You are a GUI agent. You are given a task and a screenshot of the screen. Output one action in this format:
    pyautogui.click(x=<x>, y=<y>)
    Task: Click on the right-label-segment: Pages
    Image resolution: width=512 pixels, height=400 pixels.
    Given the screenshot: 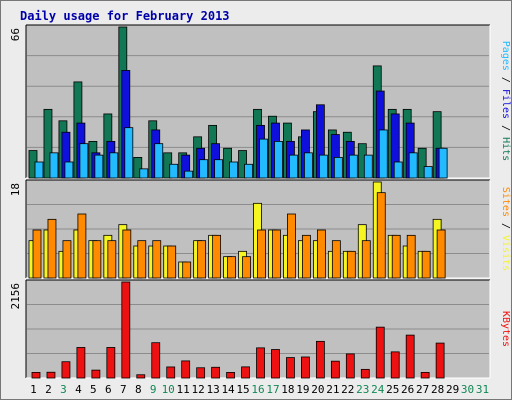 What is the action you would take?
    pyautogui.click(x=505, y=56)
    